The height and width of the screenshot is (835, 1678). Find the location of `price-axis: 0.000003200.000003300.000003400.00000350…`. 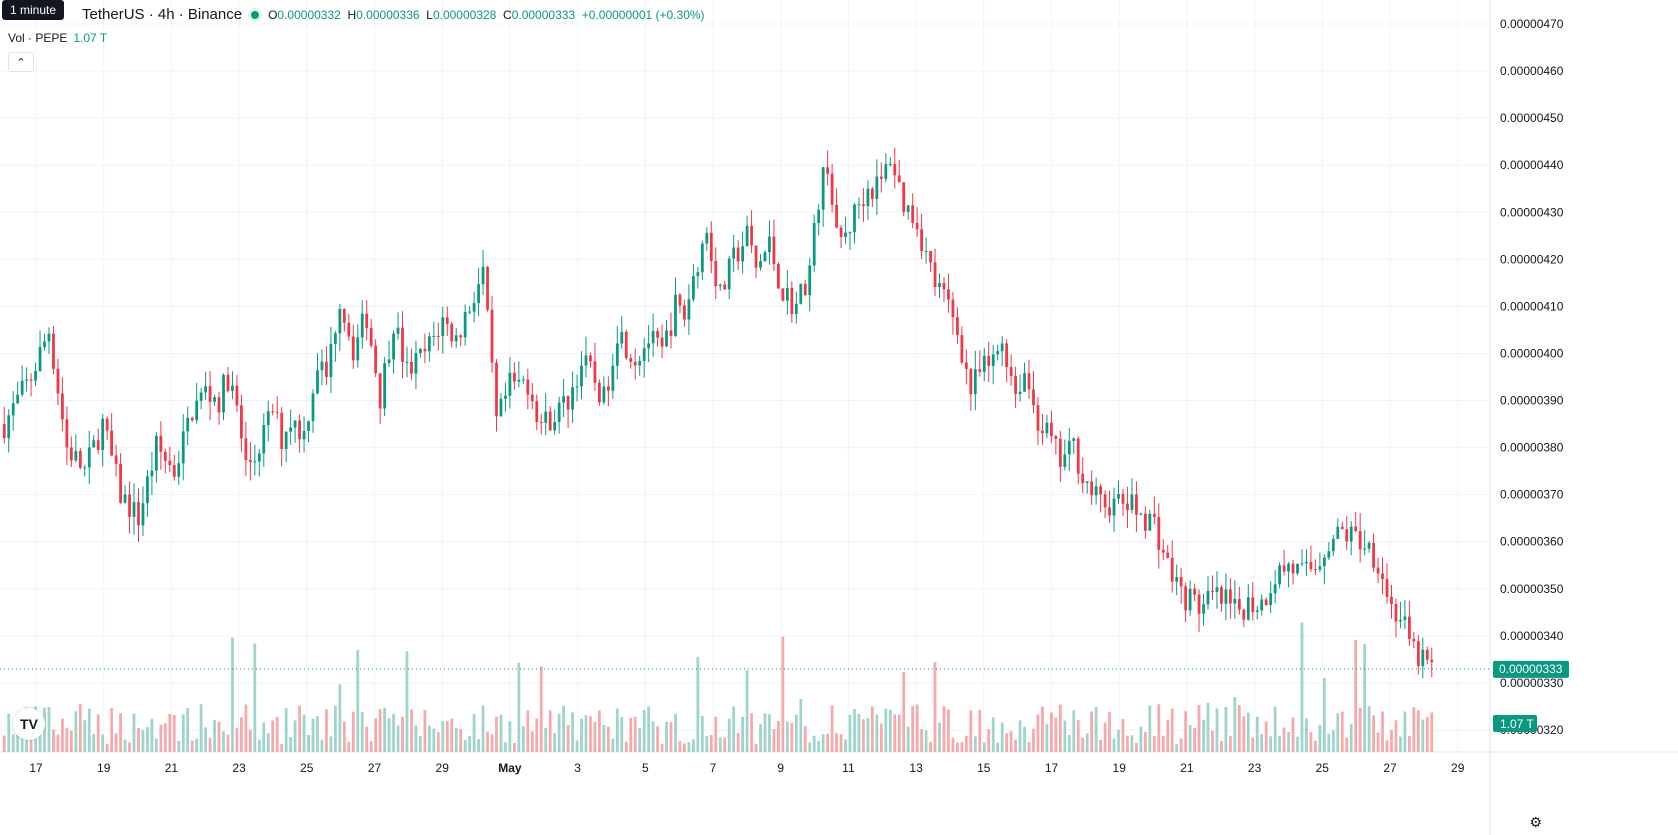

price-axis: 0.000003200.000003300.000003400.00000350… is located at coordinates (1532, 377).